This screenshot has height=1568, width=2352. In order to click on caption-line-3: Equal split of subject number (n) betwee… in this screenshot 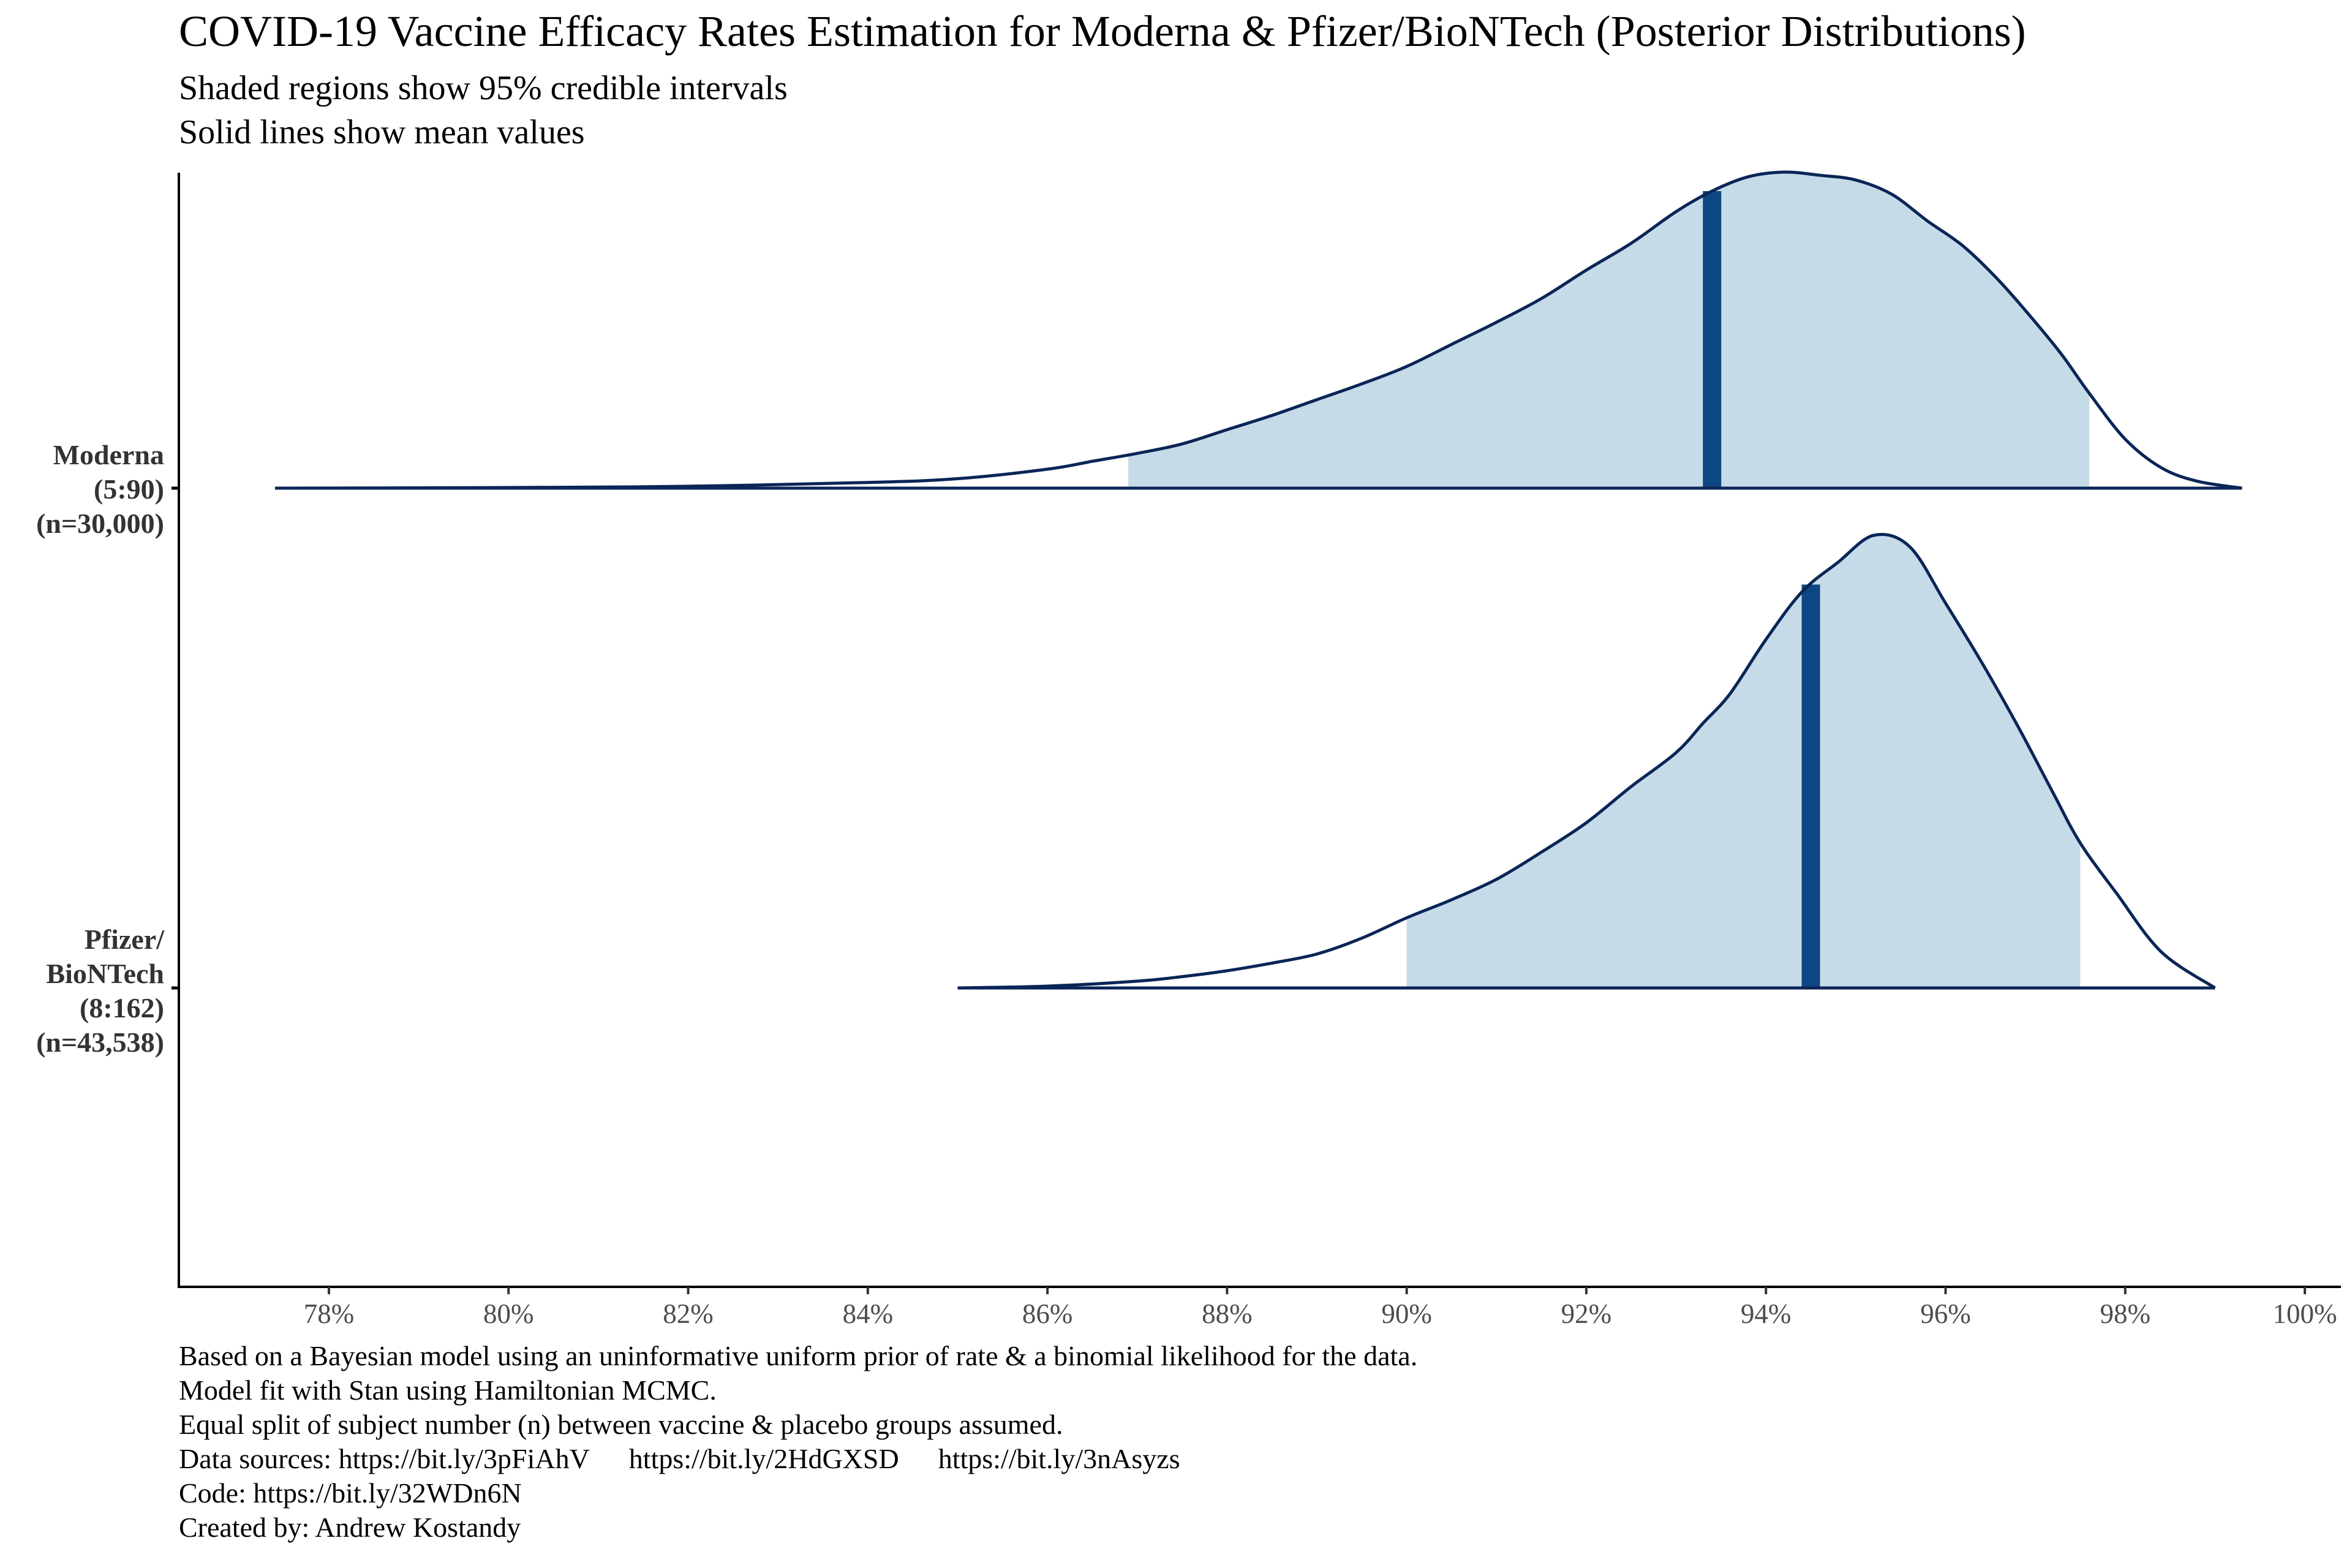, I will do `click(621, 1425)`.